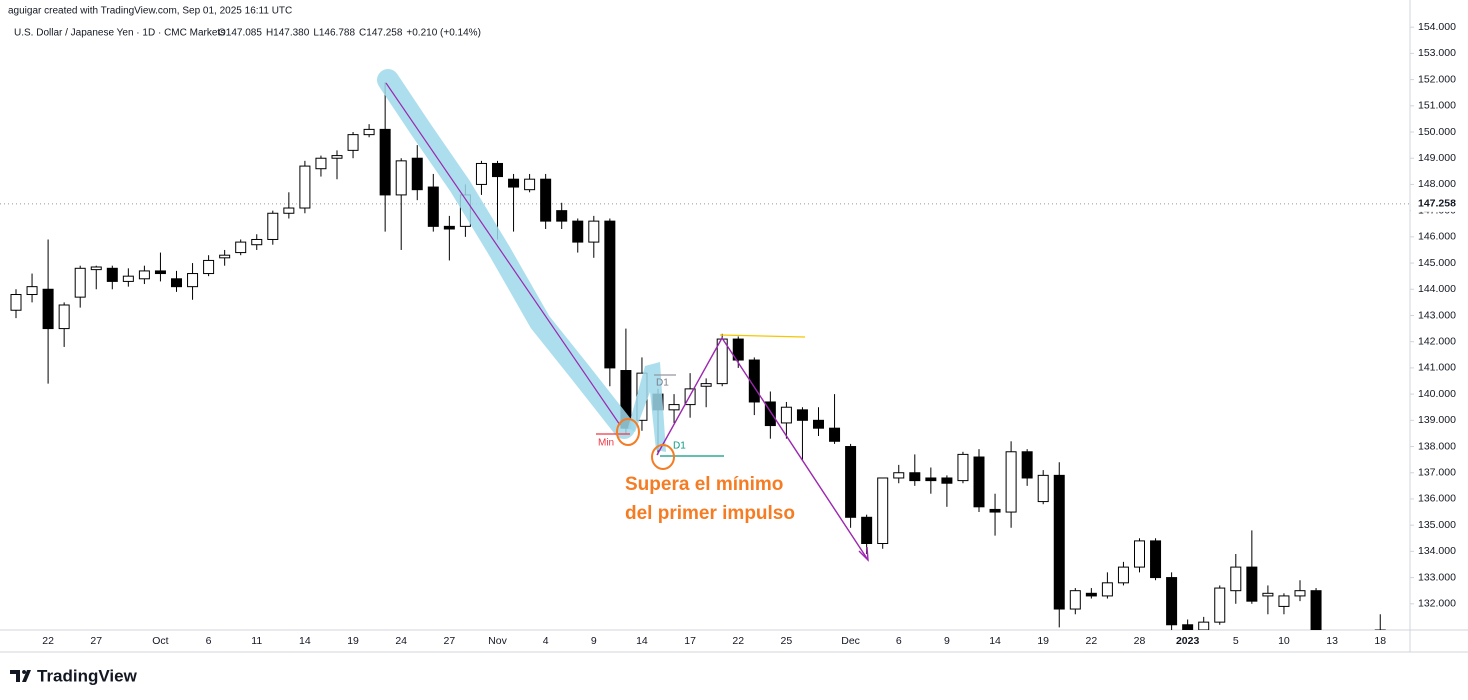 The height and width of the screenshot is (700, 1468). Describe the element at coordinates (1437, 184) in the screenshot. I see `y-tick-label: 148.000` at that location.